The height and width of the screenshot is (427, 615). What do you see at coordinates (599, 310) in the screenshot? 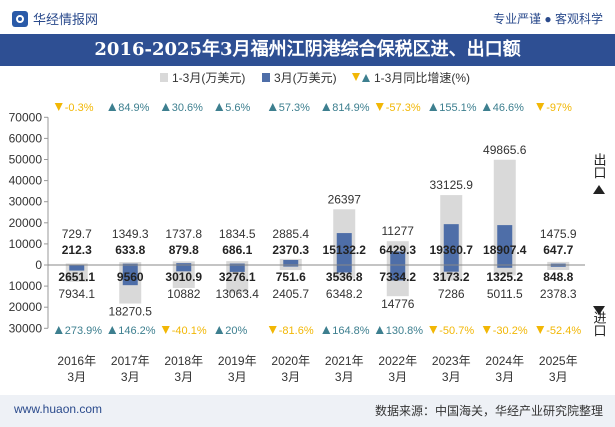
I see `import-arrow-down-icon` at bounding box center [599, 310].